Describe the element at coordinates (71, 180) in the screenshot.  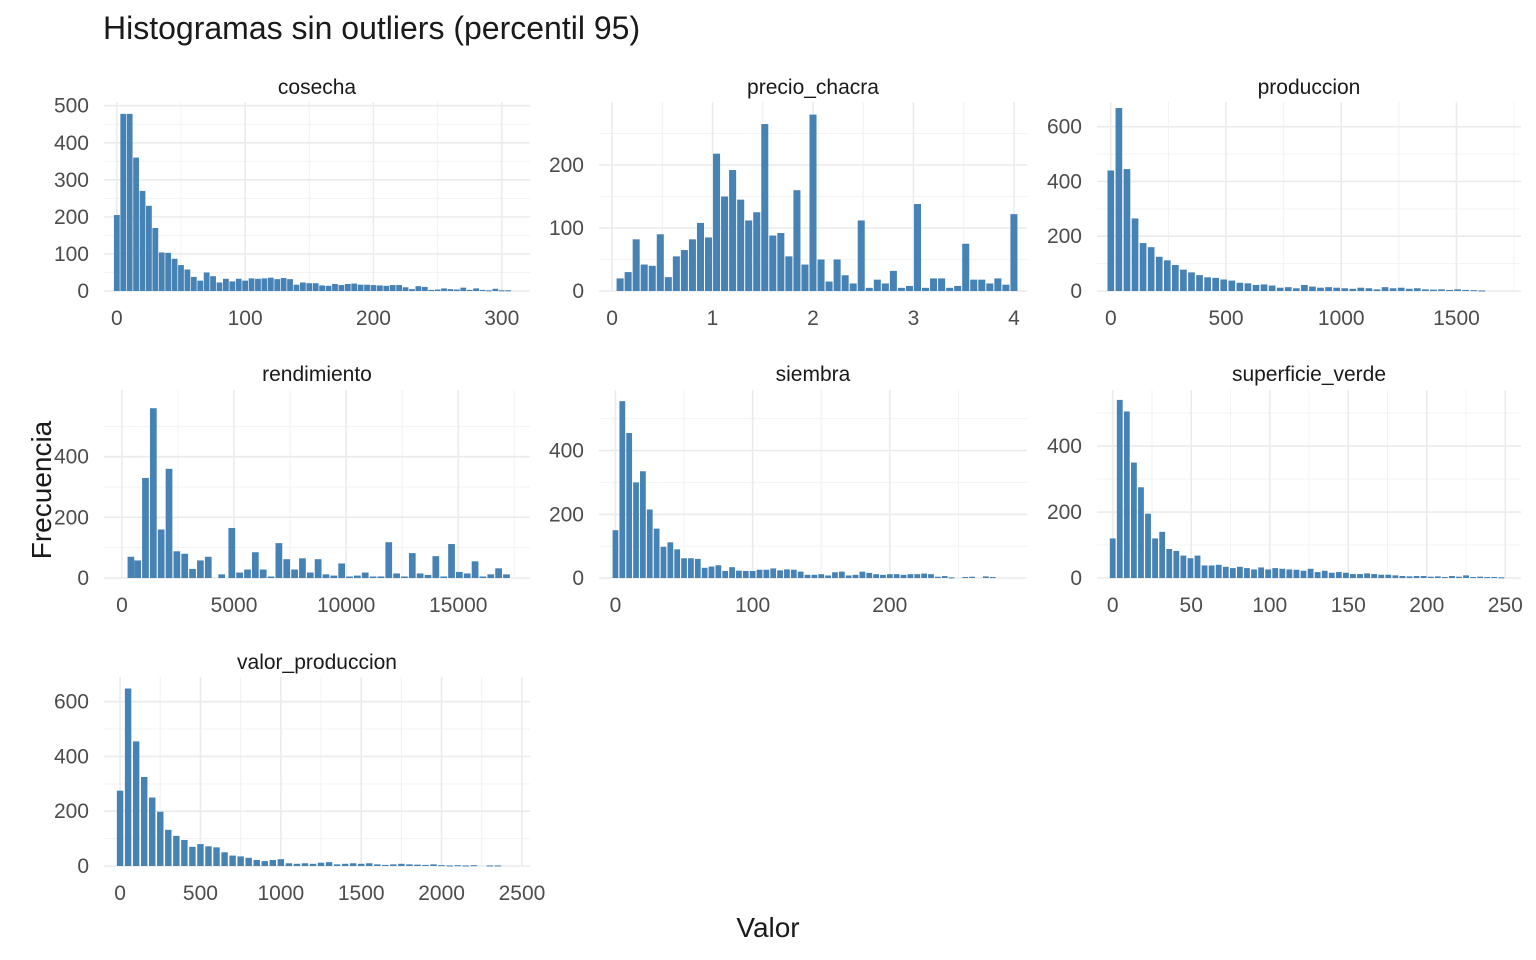
I see `y-tick-label: 300` at that location.